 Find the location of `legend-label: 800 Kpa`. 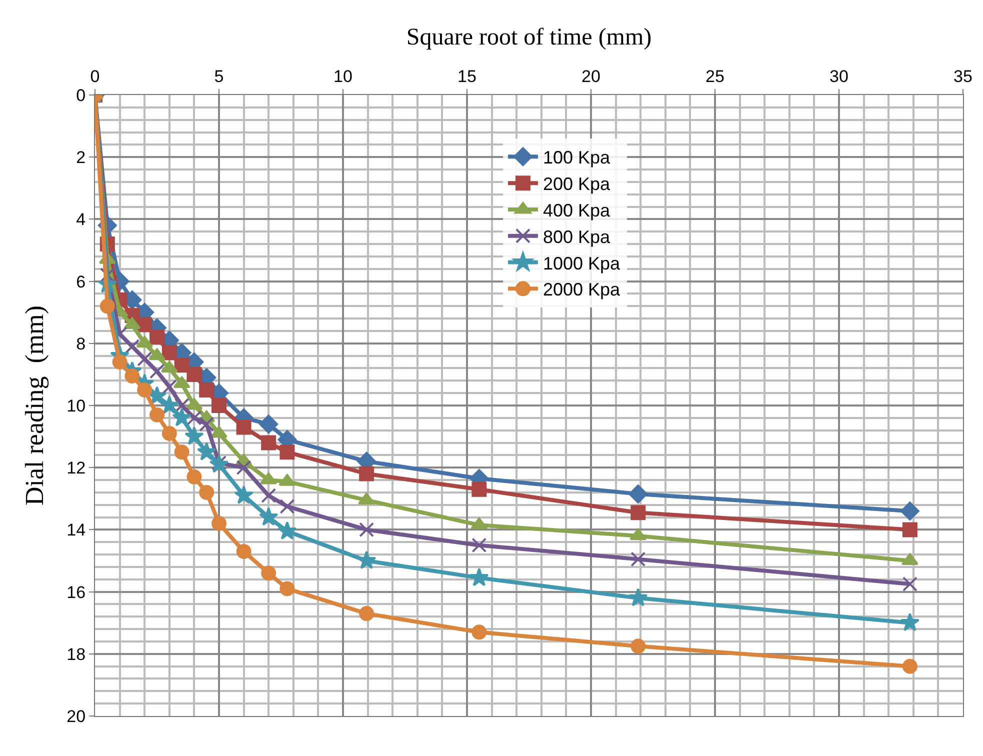

legend-label: 800 Kpa is located at coordinates (577, 236).